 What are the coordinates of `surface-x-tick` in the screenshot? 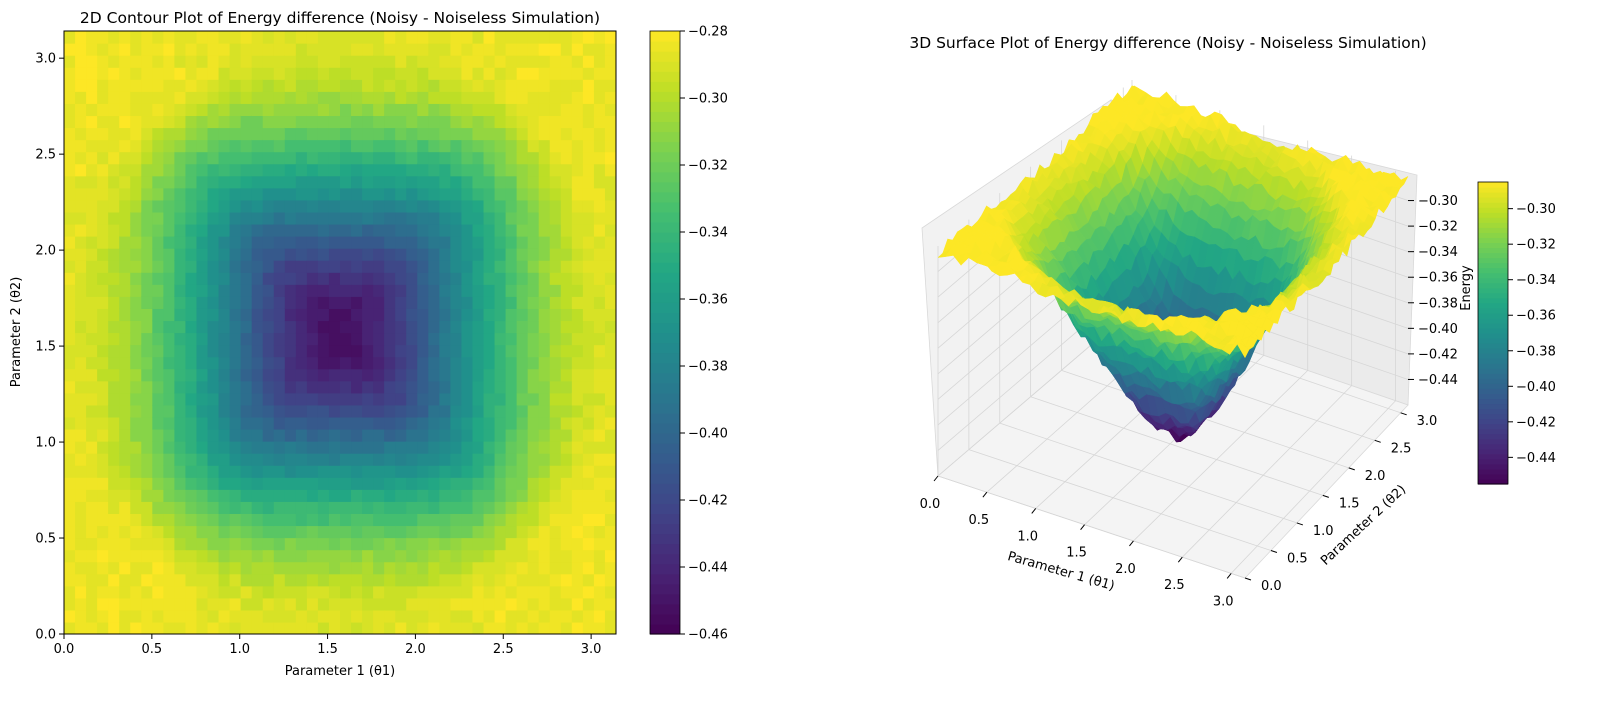 It's located at (1131, 543).